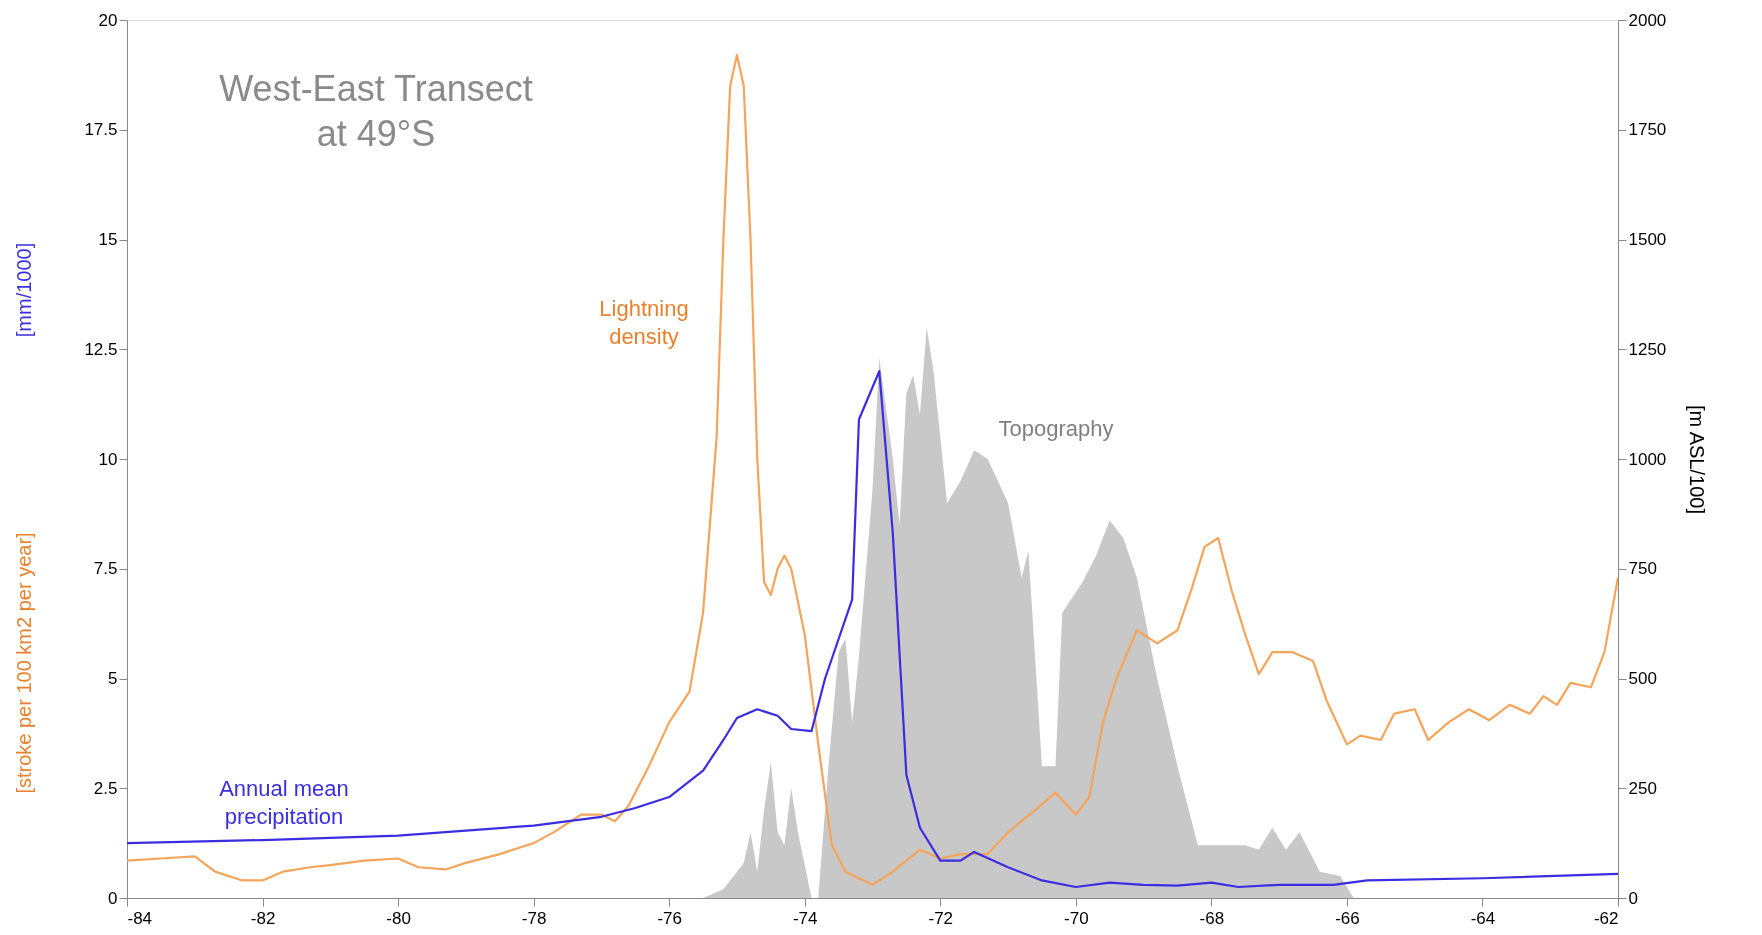 The image size is (1762, 935). I want to click on y2-tick-label: 1500, so click(1647, 239).